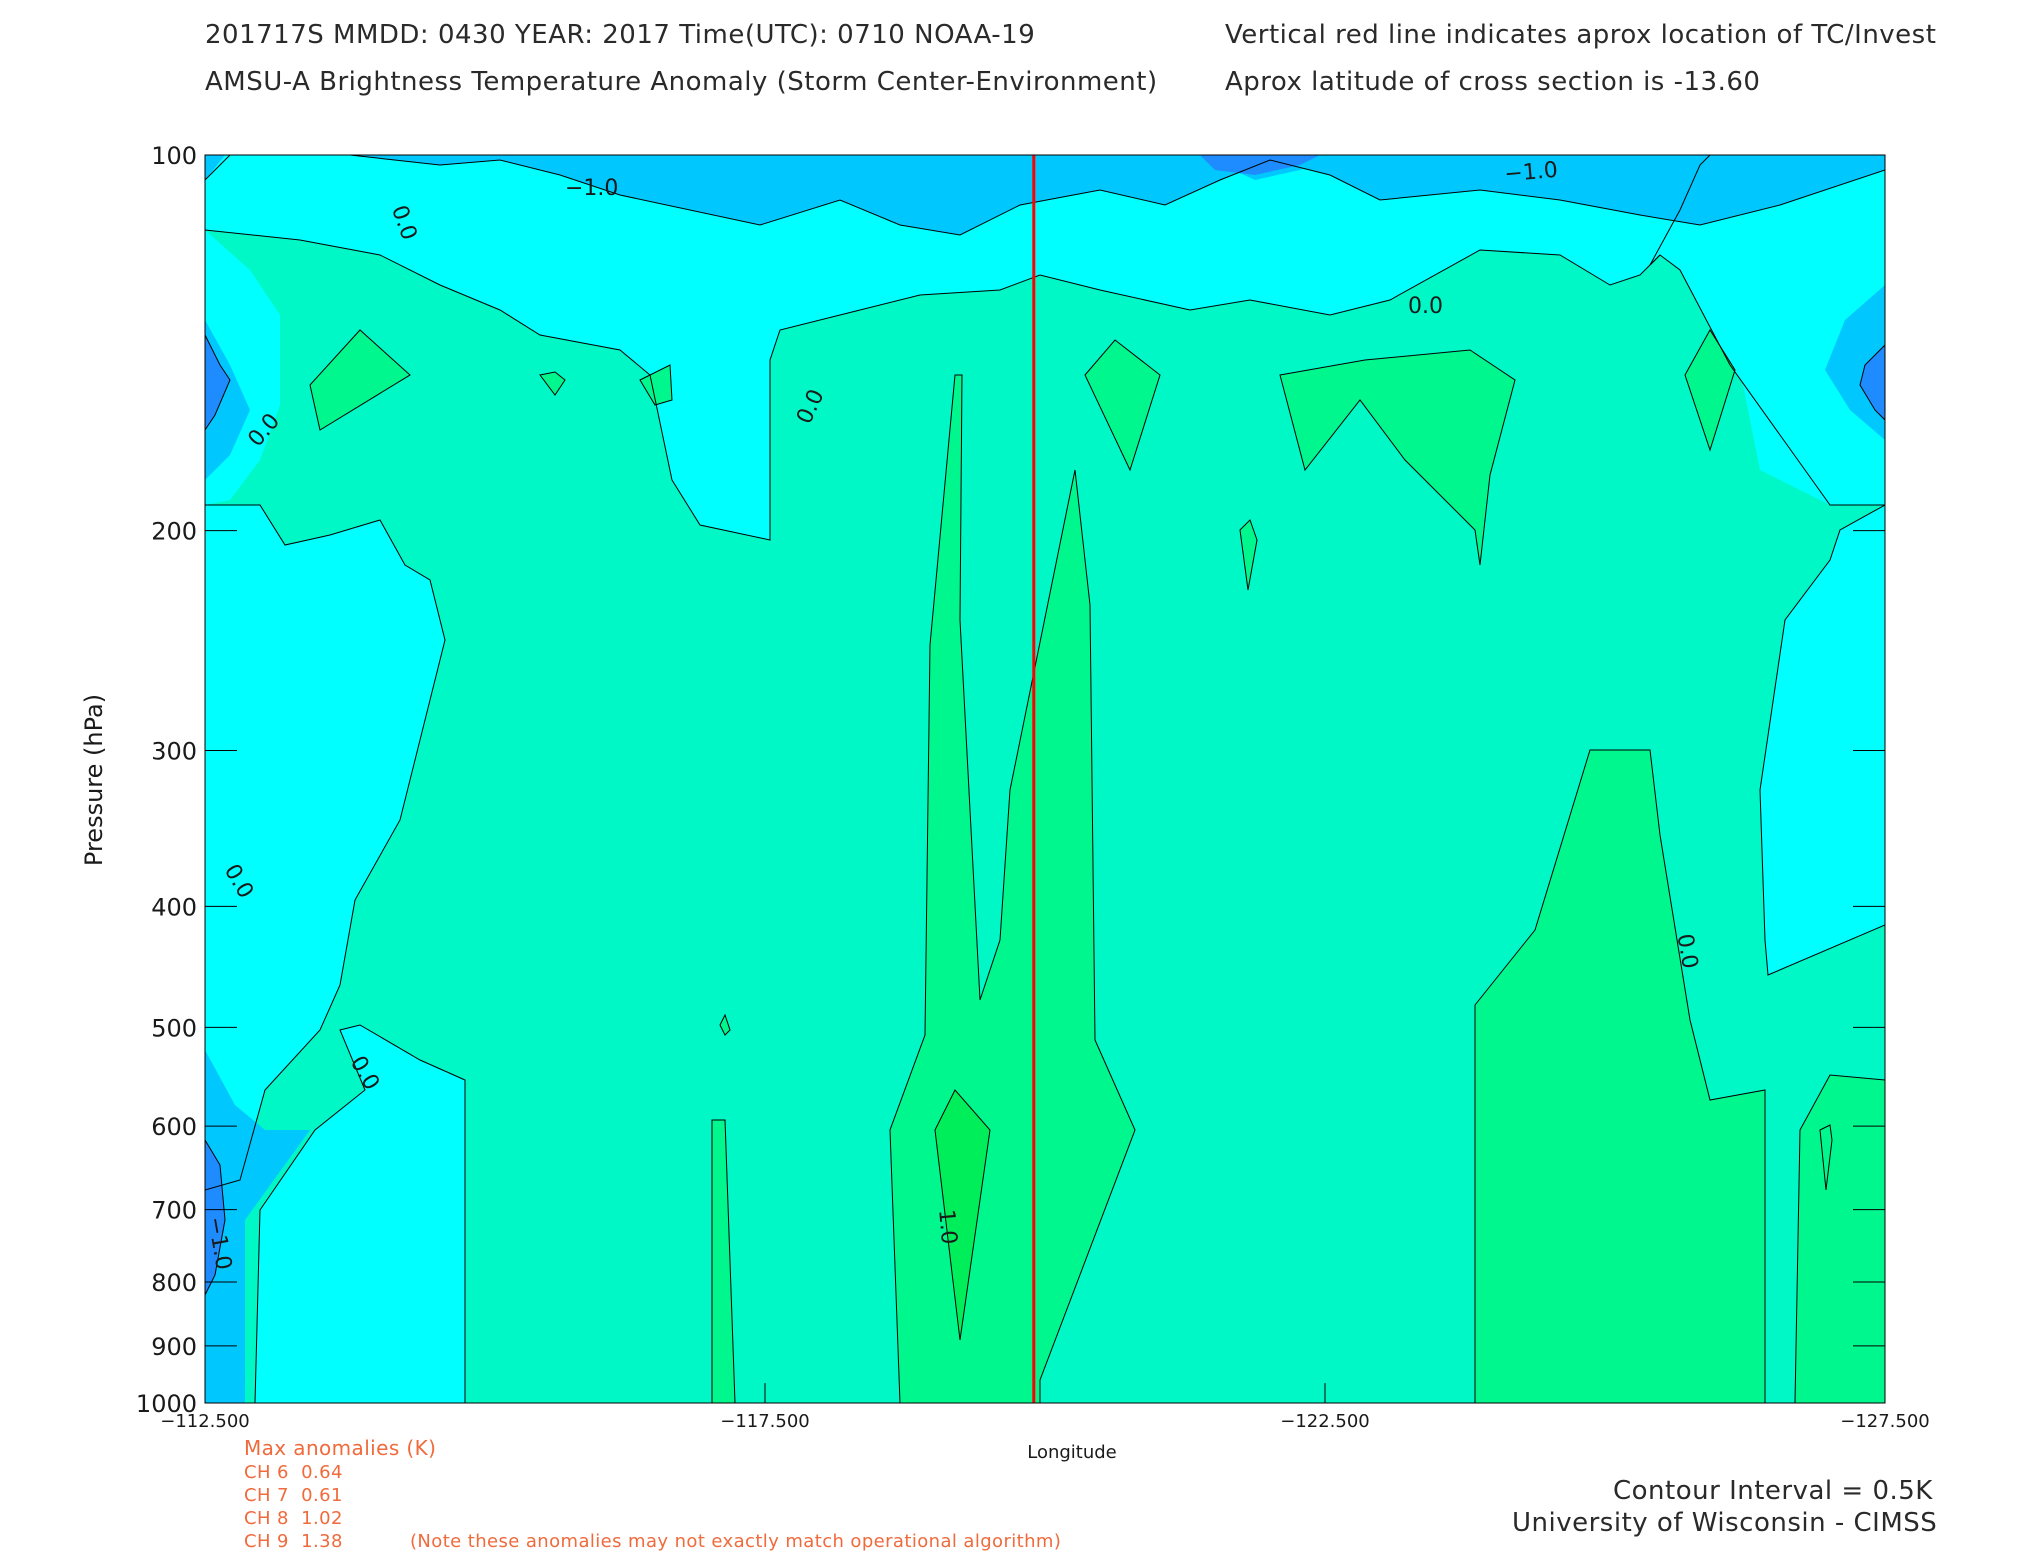 This screenshot has width=2025, height=1552. What do you see at coordinates (1117, 195) in the screenshot?
I see `contour-line-top-band-upper` at bounding box center [1117, 195].